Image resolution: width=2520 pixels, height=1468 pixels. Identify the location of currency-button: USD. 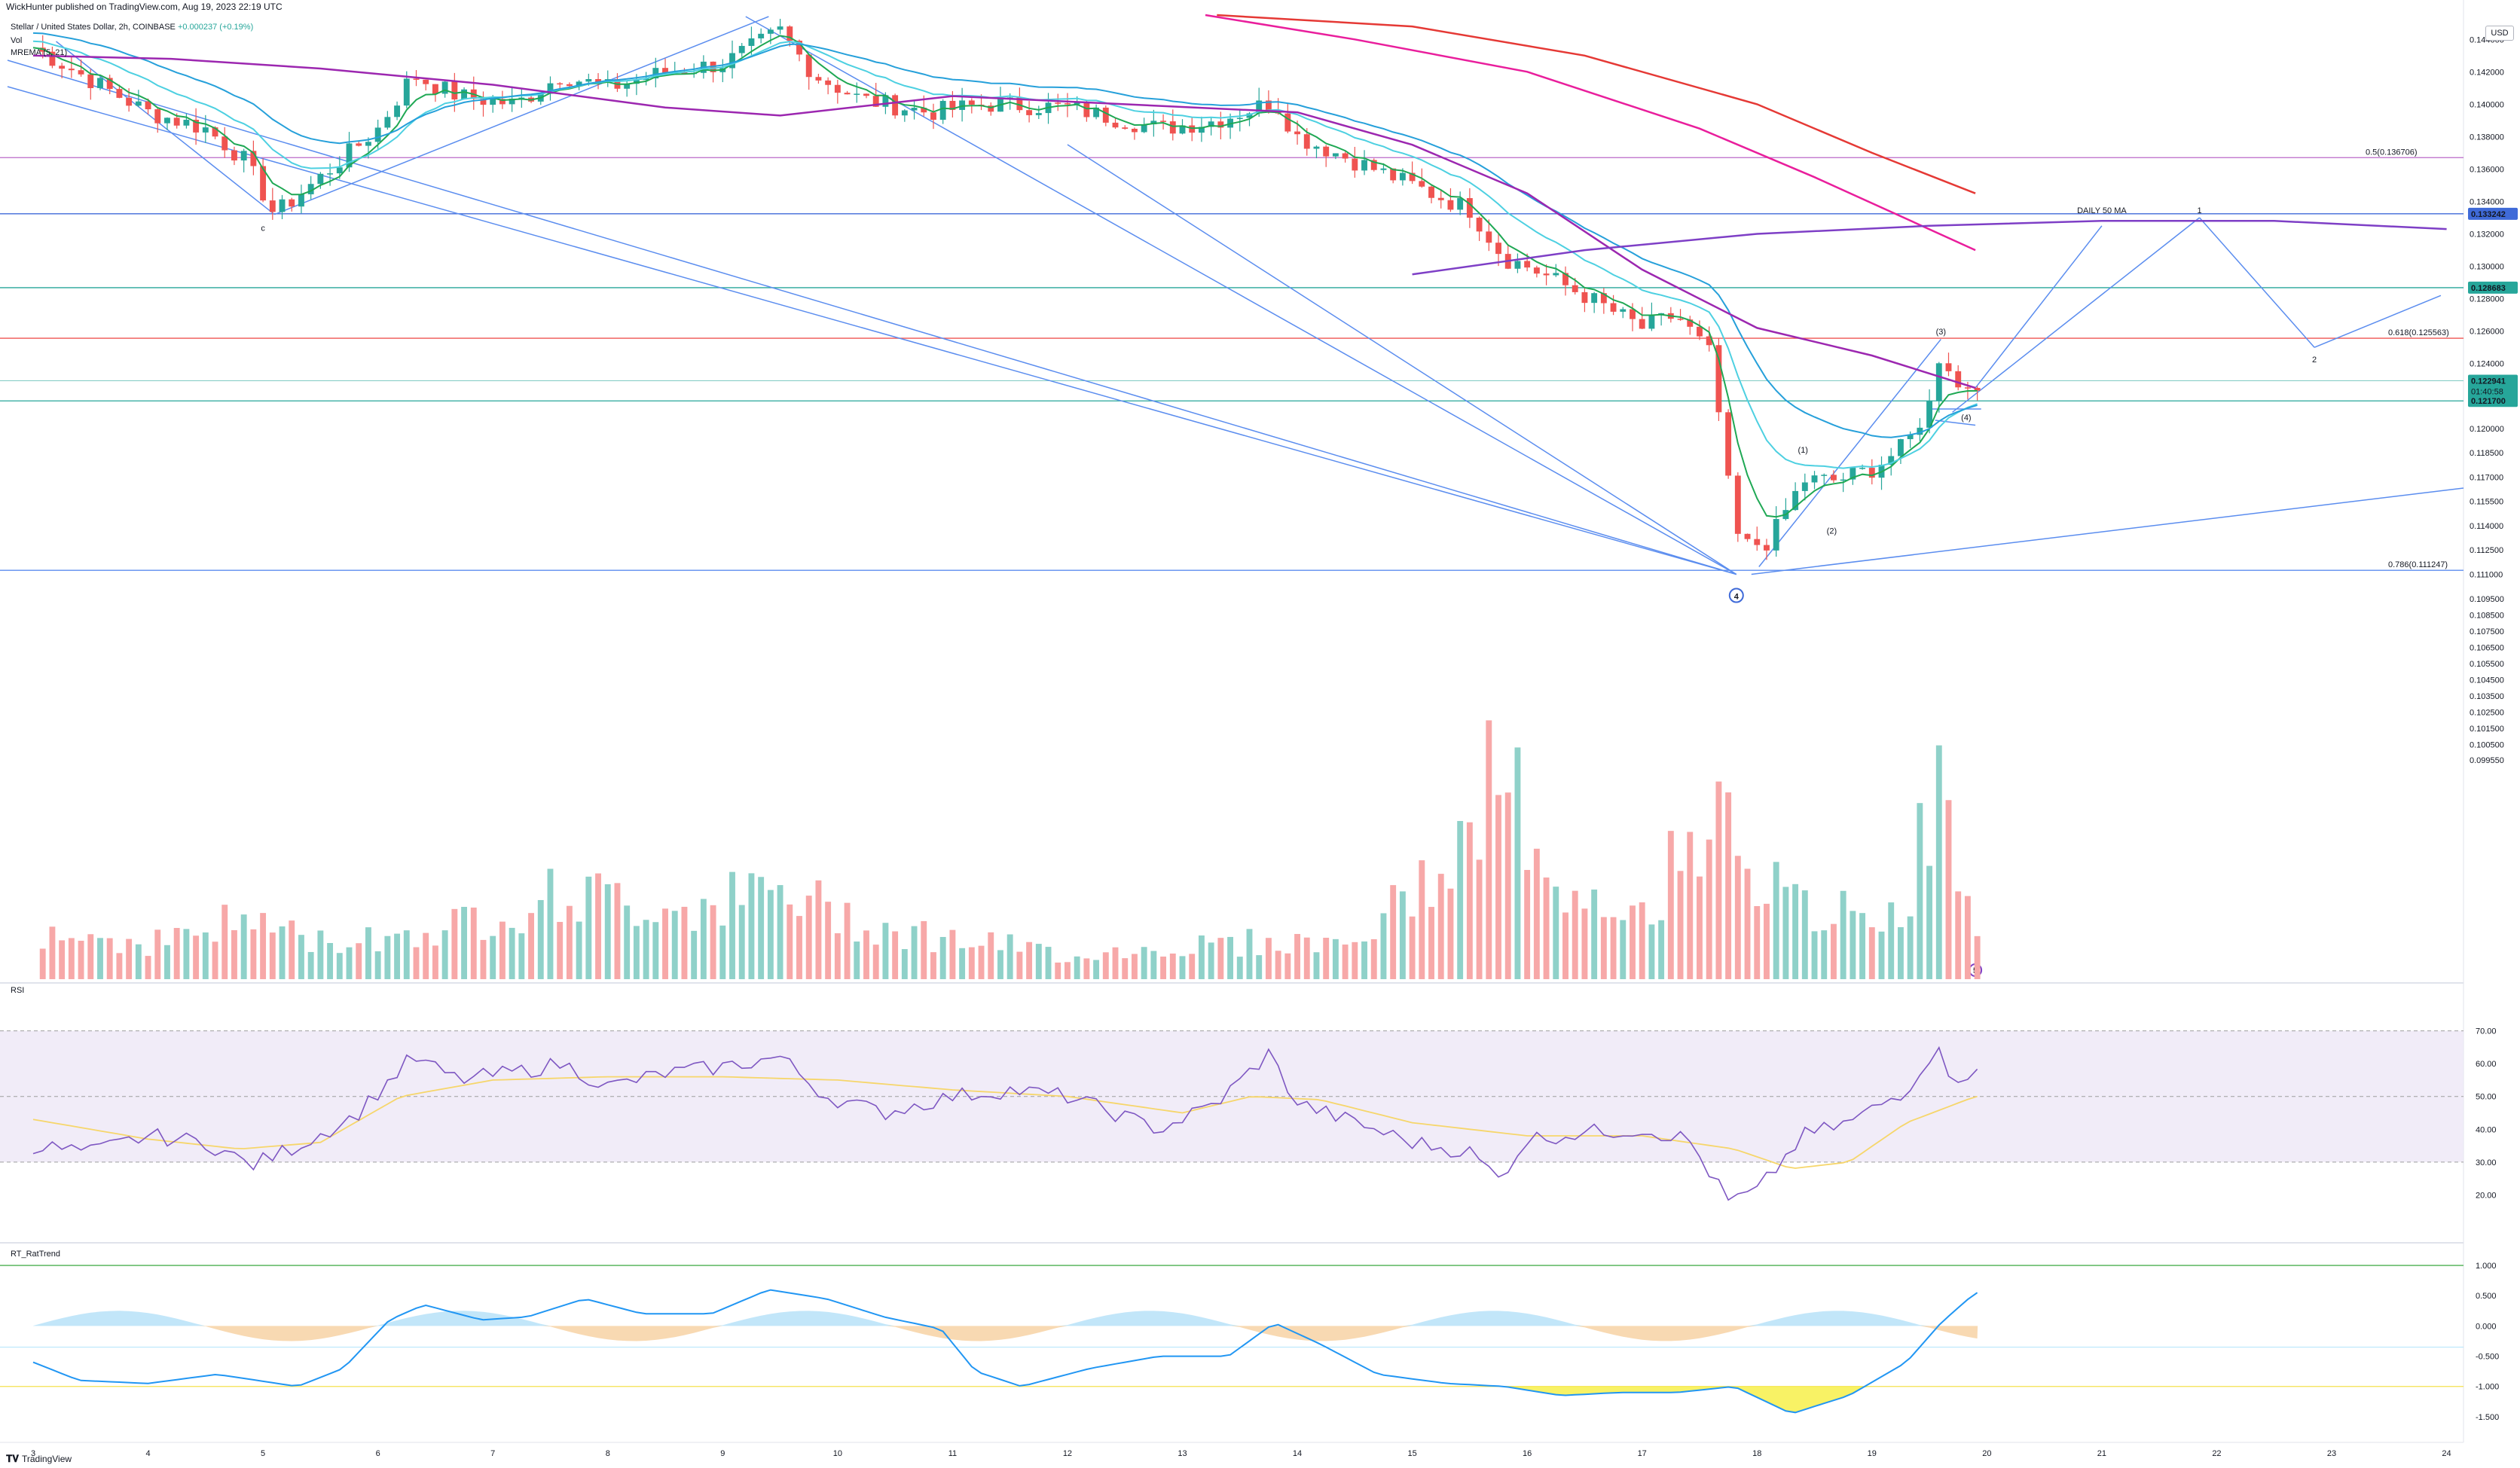
(2499, 33).